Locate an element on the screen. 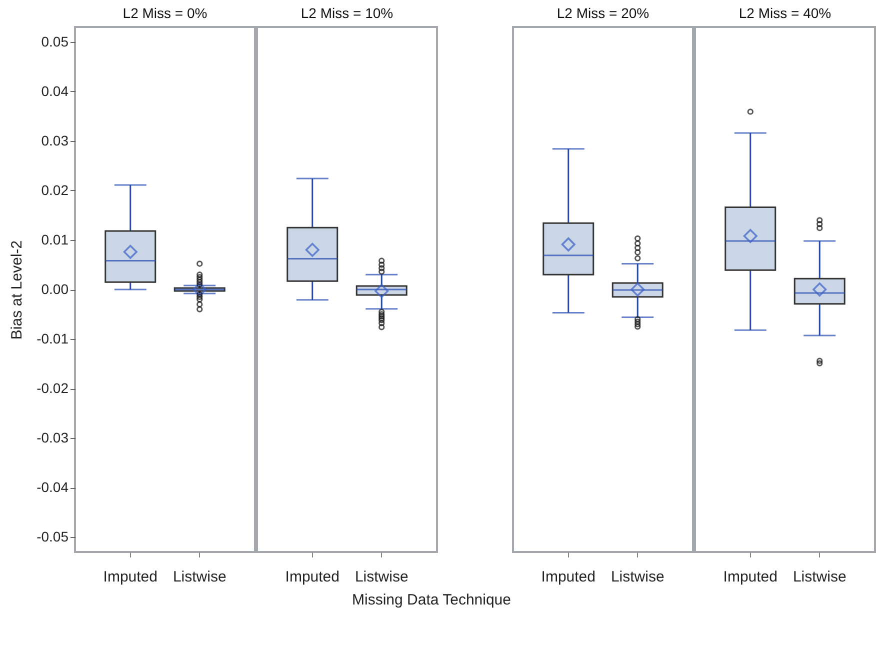 The height and width of the screenshot is (667, 888). y-tick-label: 0.02 is located at coordinates (55, 190).